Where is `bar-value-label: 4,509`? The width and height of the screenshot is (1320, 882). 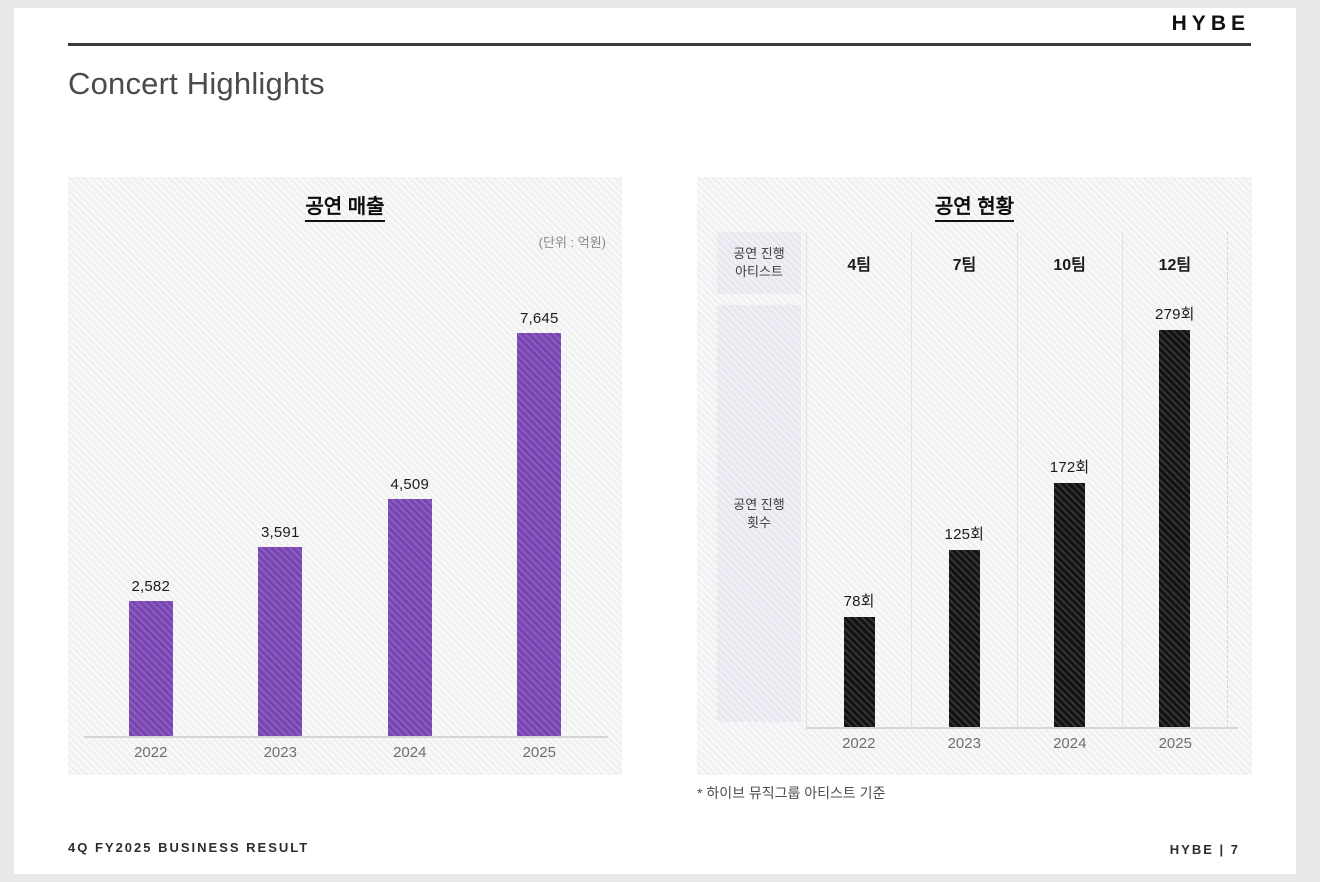
bar-value-label: 4,509 is located at coordinates (410, 484).